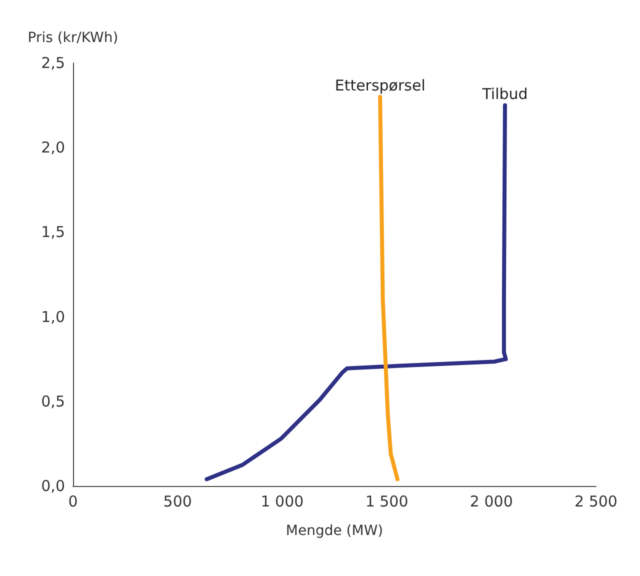 The height and width of the screenshot is (576, 640). I want to click on x-tick-label: 1 500, so click(386, 501).